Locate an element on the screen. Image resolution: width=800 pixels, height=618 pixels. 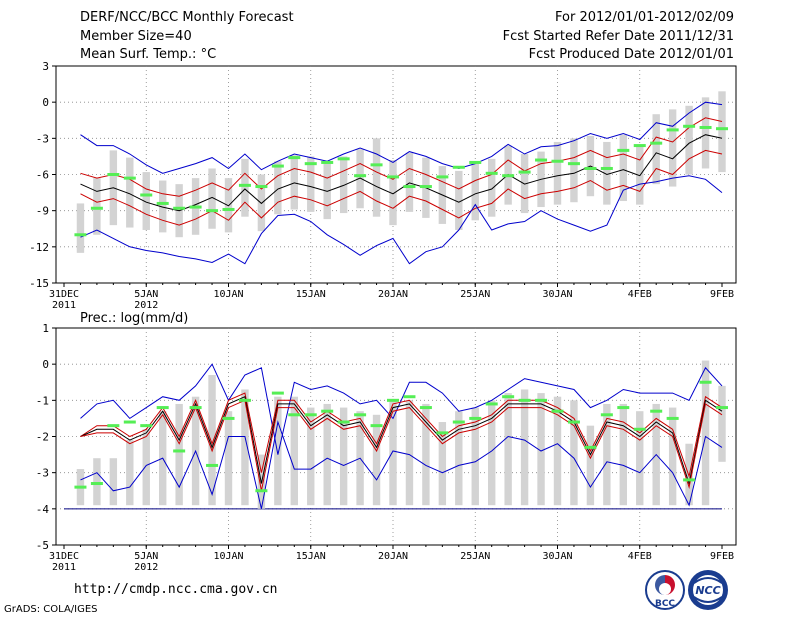
y-tick-label: -5 is located at coordinates (42, 545).